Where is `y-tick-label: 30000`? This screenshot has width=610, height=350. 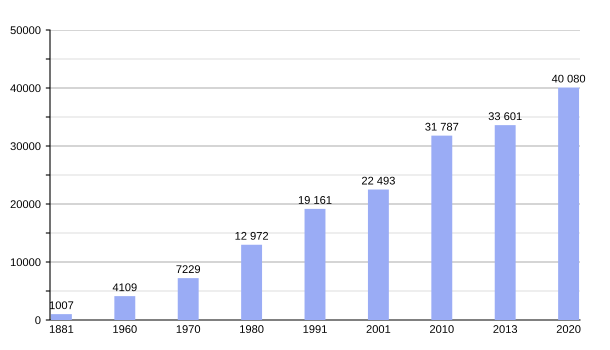
y-tick-label: 30000 is located at coordinates (25, 146).